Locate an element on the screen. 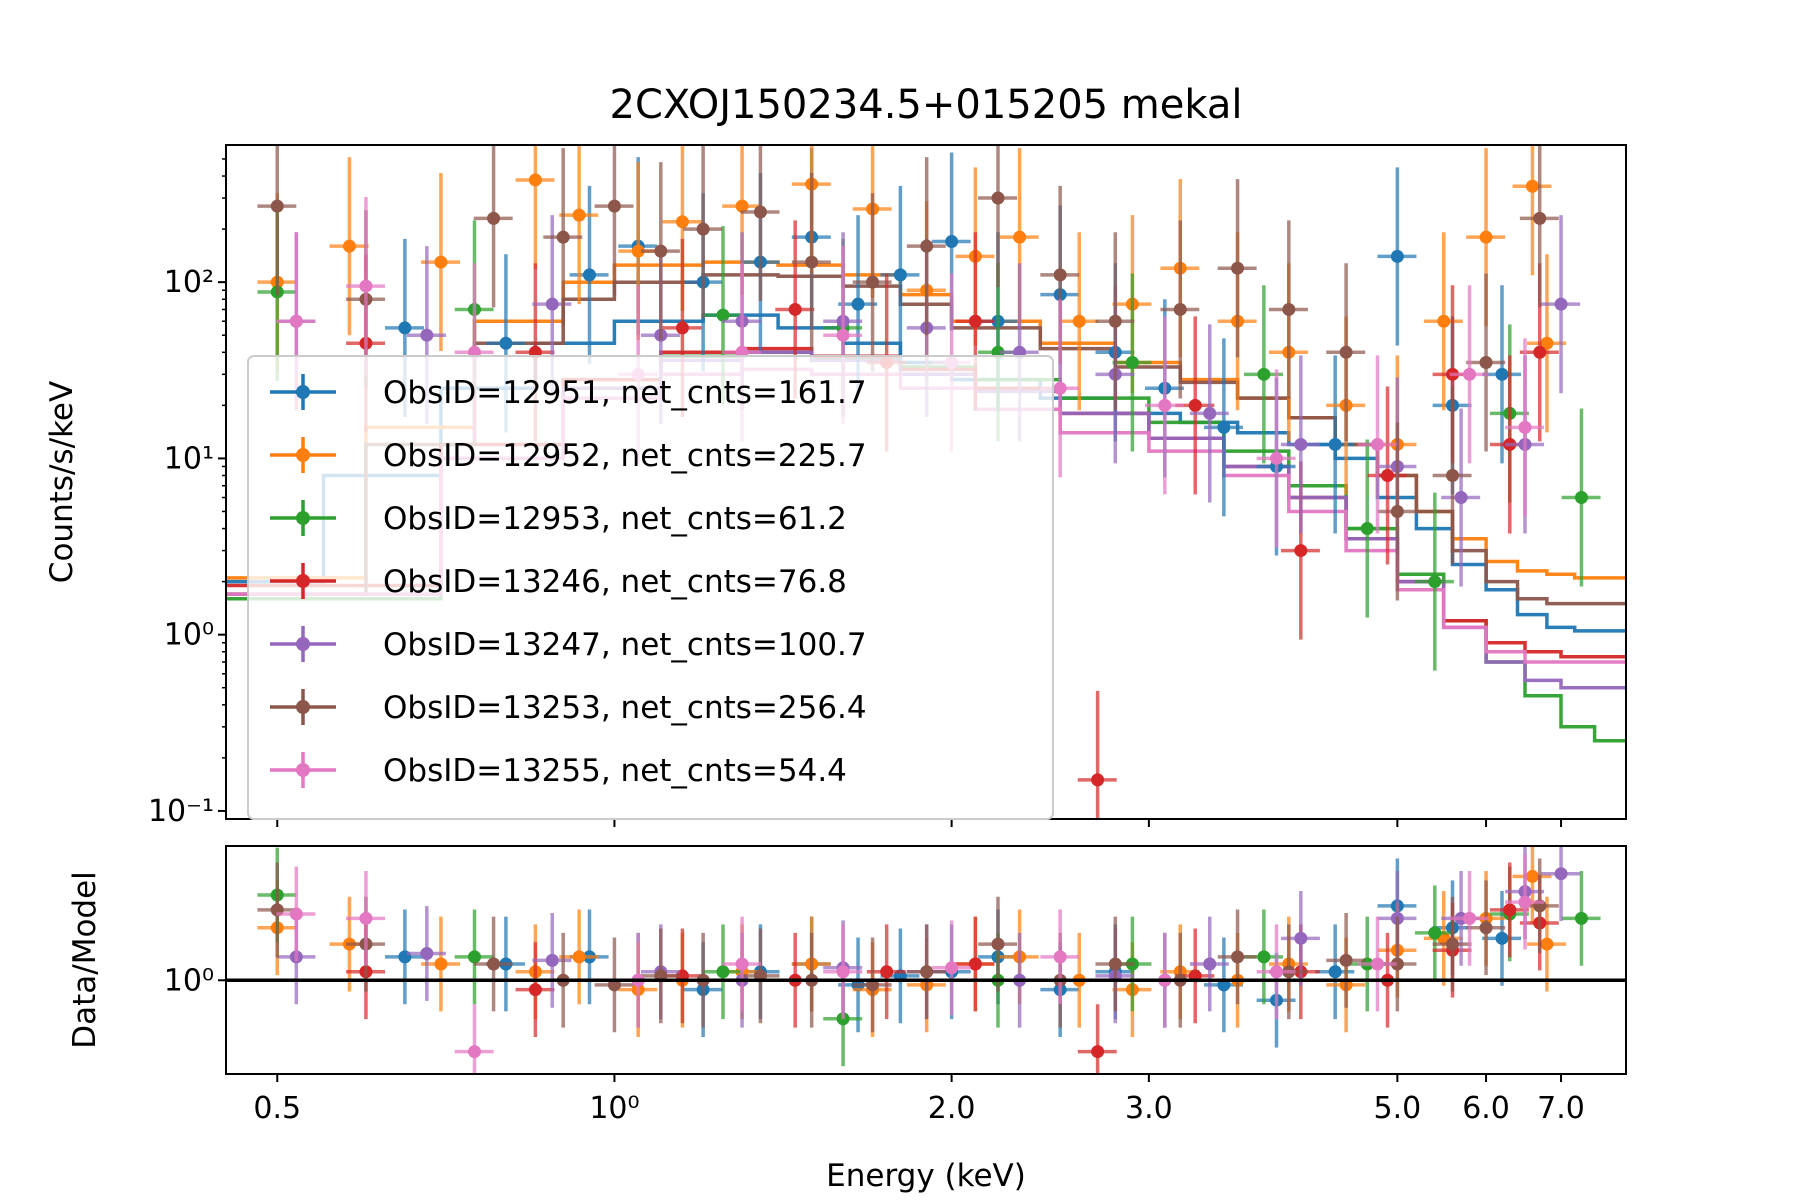 The image size is (1800, 1200). ratio-y-axis-label: Data/Model is located at coordinates (85, 960).